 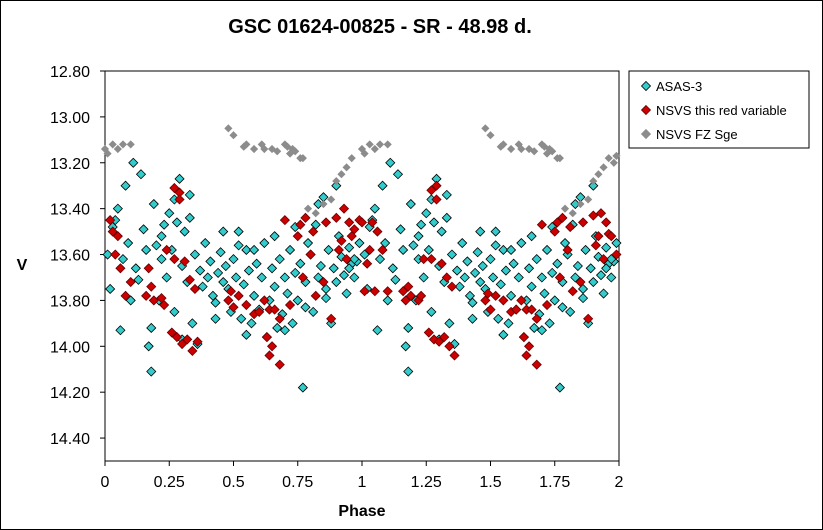 What do you see at coordinates (70, 393) in the screenshot?
I see `y-tick-label: 14.20` at bounding box center [70, 393].